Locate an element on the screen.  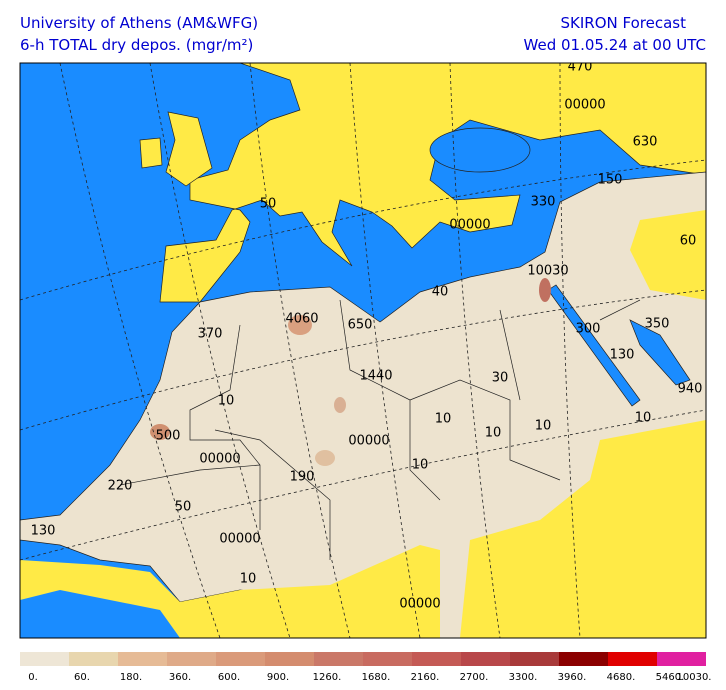
map-value-label: 940 is located at coordinates (690, 389).